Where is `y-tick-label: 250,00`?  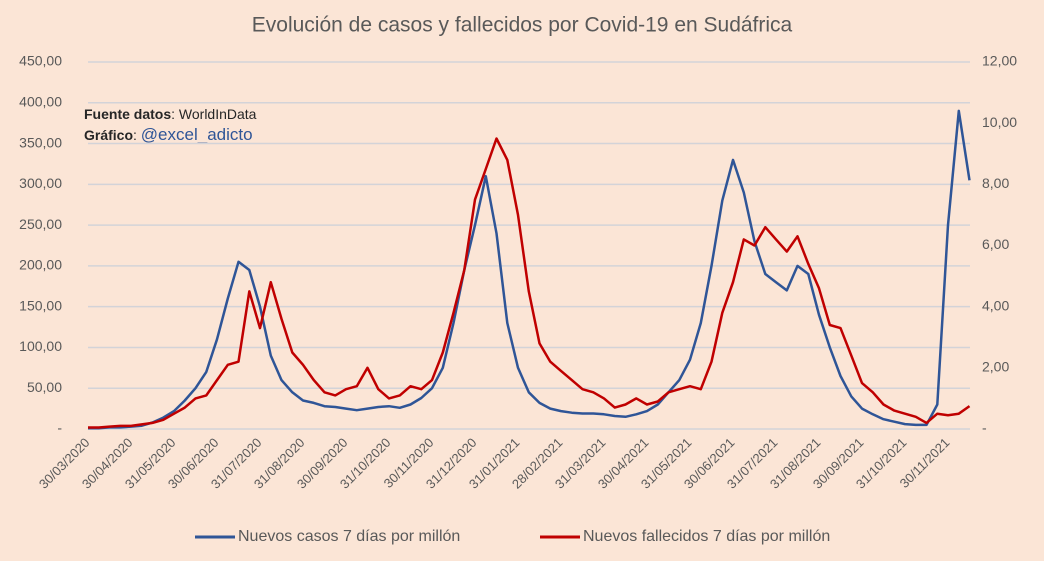 y-tick-label: 250,00 is located at coordinates (40, 224).